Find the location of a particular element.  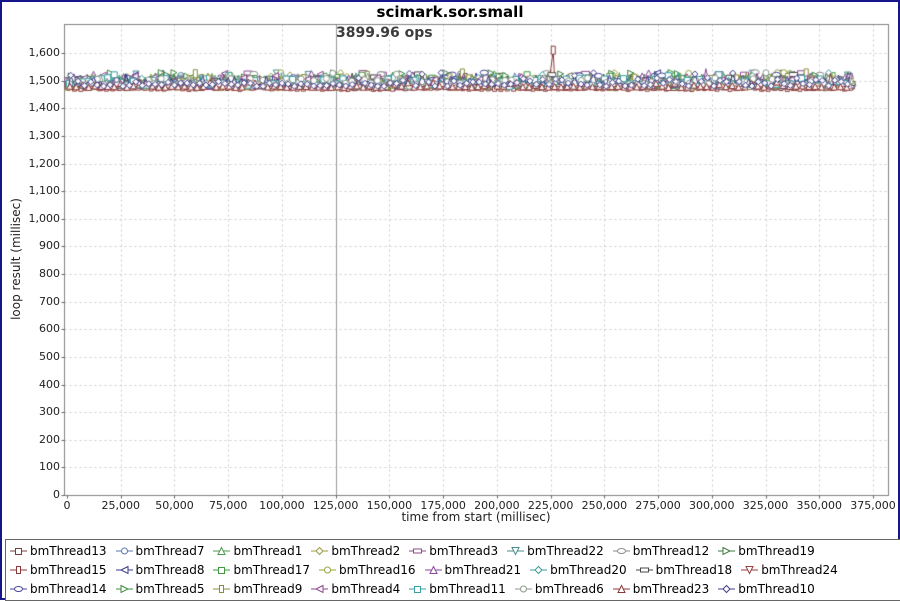

legend-item-label: bmThread7 is located at coordinates (170, 551).